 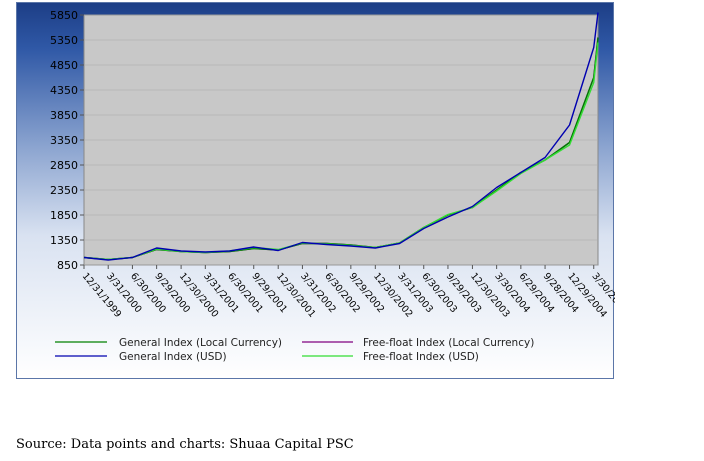 I want to click on y-tick-label: 4850, so click(x=64, y=65).